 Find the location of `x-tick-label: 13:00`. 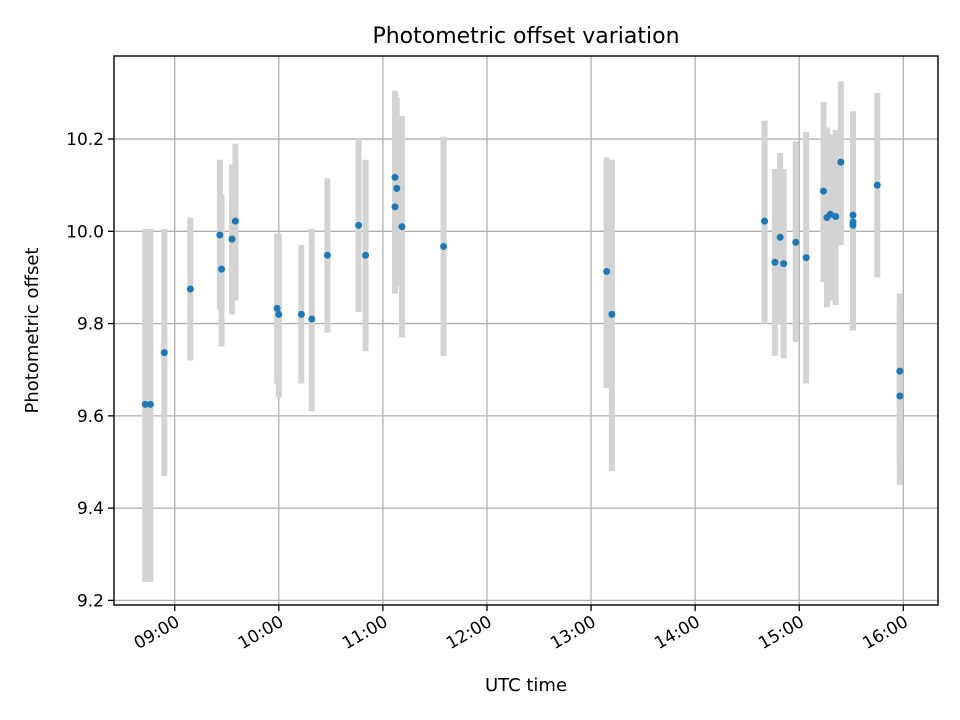

x-tick-label: 13:00 is located at coordinates (573, 633).